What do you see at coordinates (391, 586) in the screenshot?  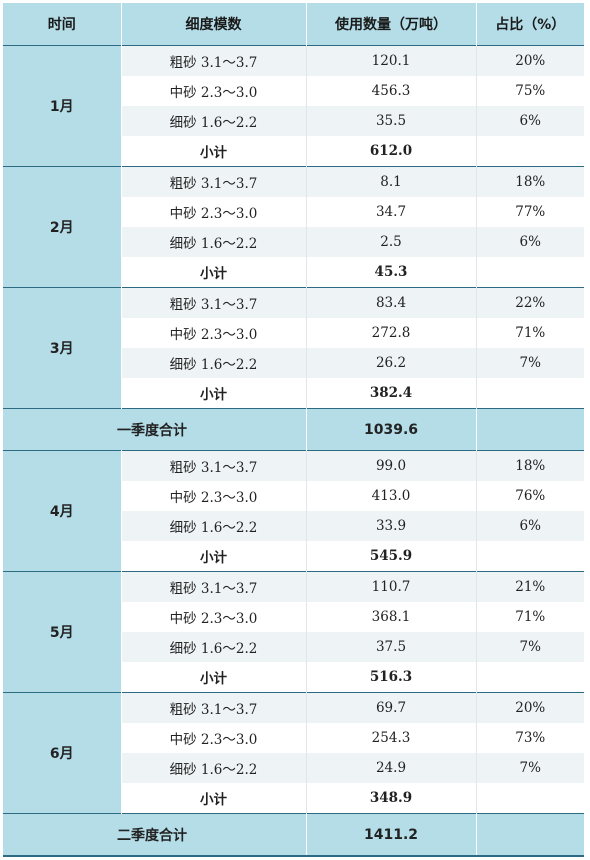 I see `amount-cell: 110.7` at bounding box center [391, 586].